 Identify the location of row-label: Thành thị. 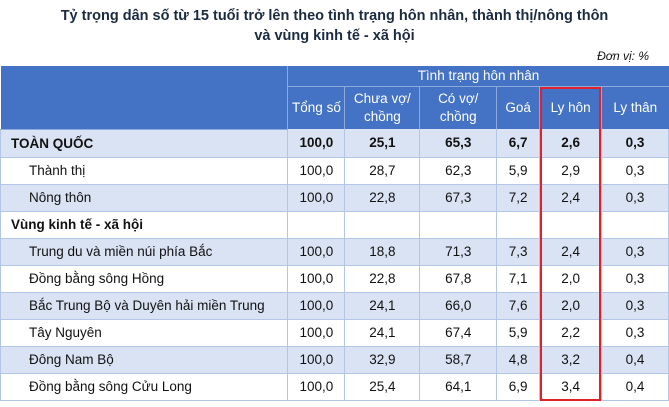
(144, 171).